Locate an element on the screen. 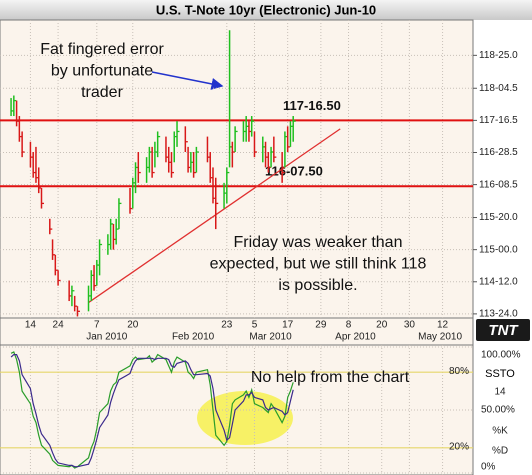 The height and width of the screenshot is (475, 532). x-tick-label: 24 is located at coordinates (59, 325).